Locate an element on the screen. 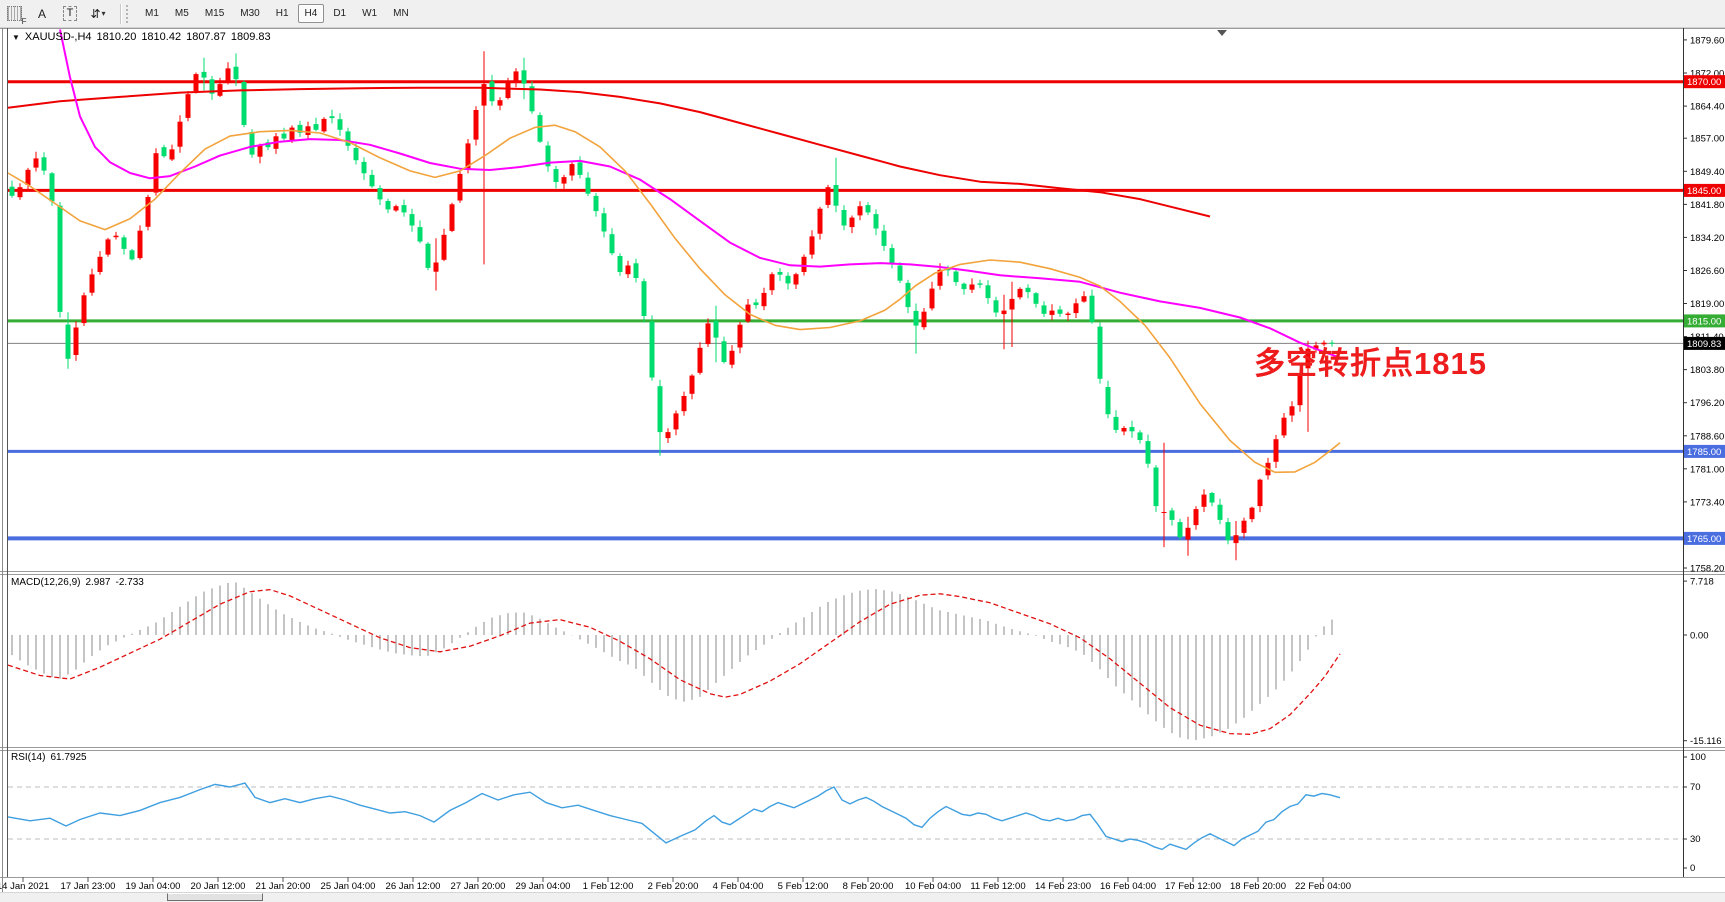 This screenshot has width=1725, height=902. text-label-a-icon: A is located at coordinates (41, 13).